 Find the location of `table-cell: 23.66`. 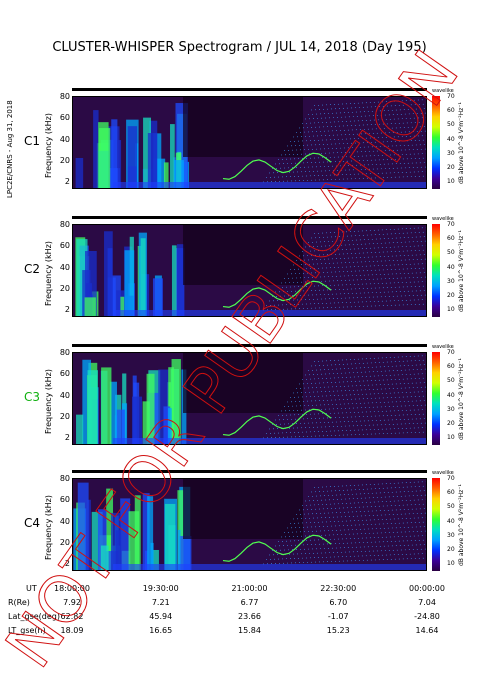

table-cell: 23.66 is located at coordinates (249, 616).